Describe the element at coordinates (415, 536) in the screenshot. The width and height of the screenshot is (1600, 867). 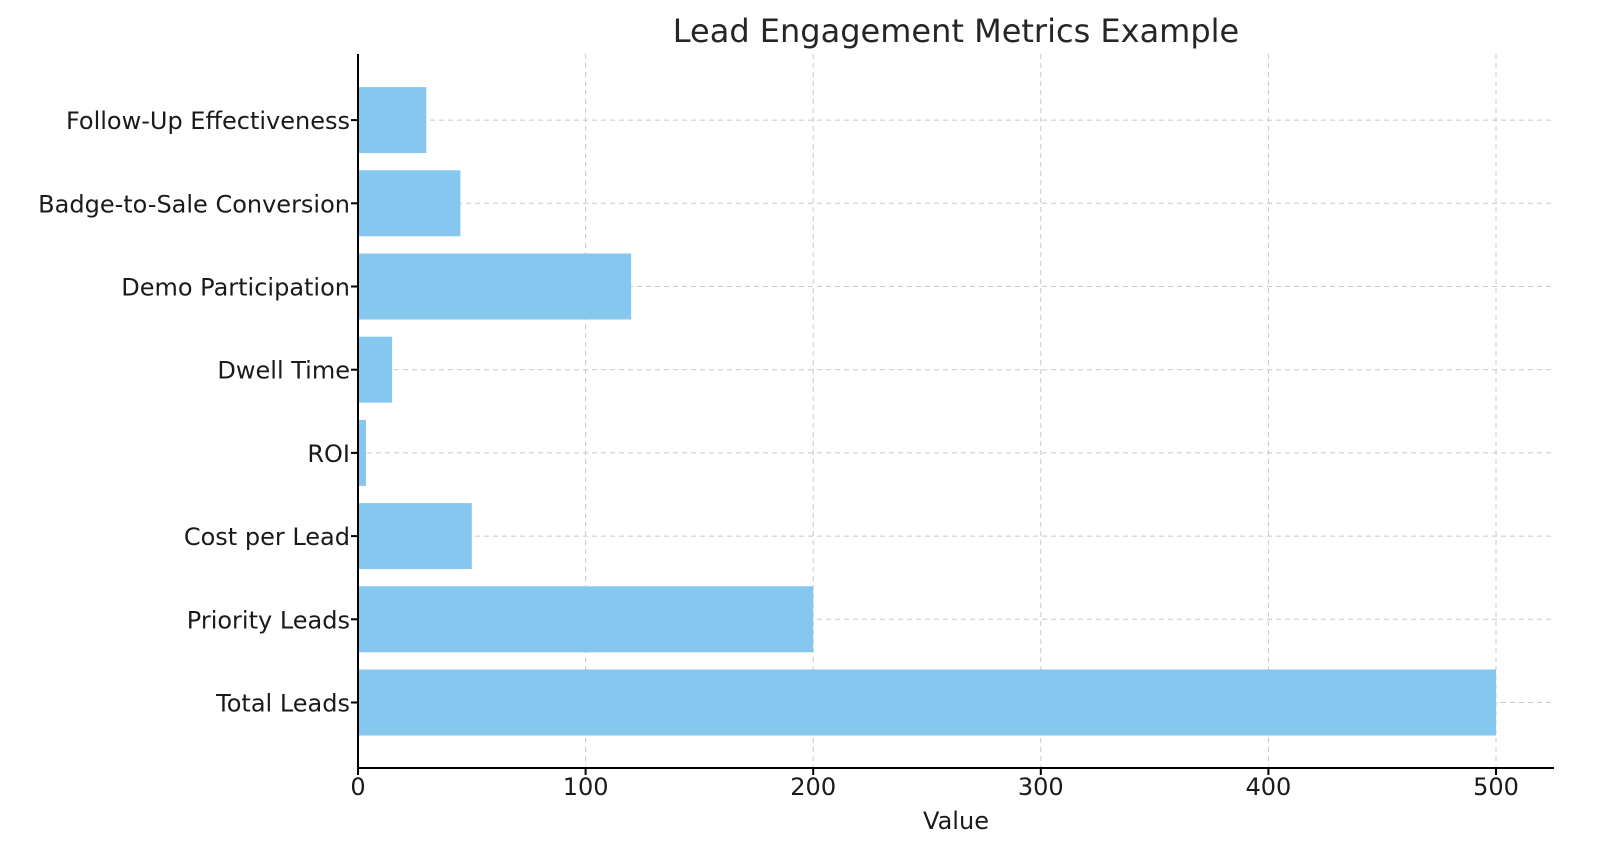
I see `bar-cost-per-lead` at that location.